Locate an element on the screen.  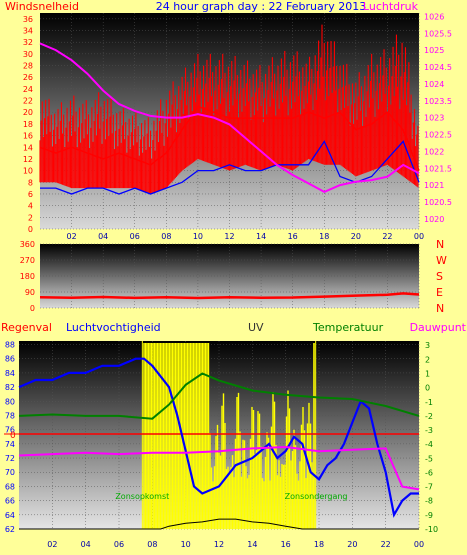
y-tick-label: 1023 is located at coordinates (434, 118).